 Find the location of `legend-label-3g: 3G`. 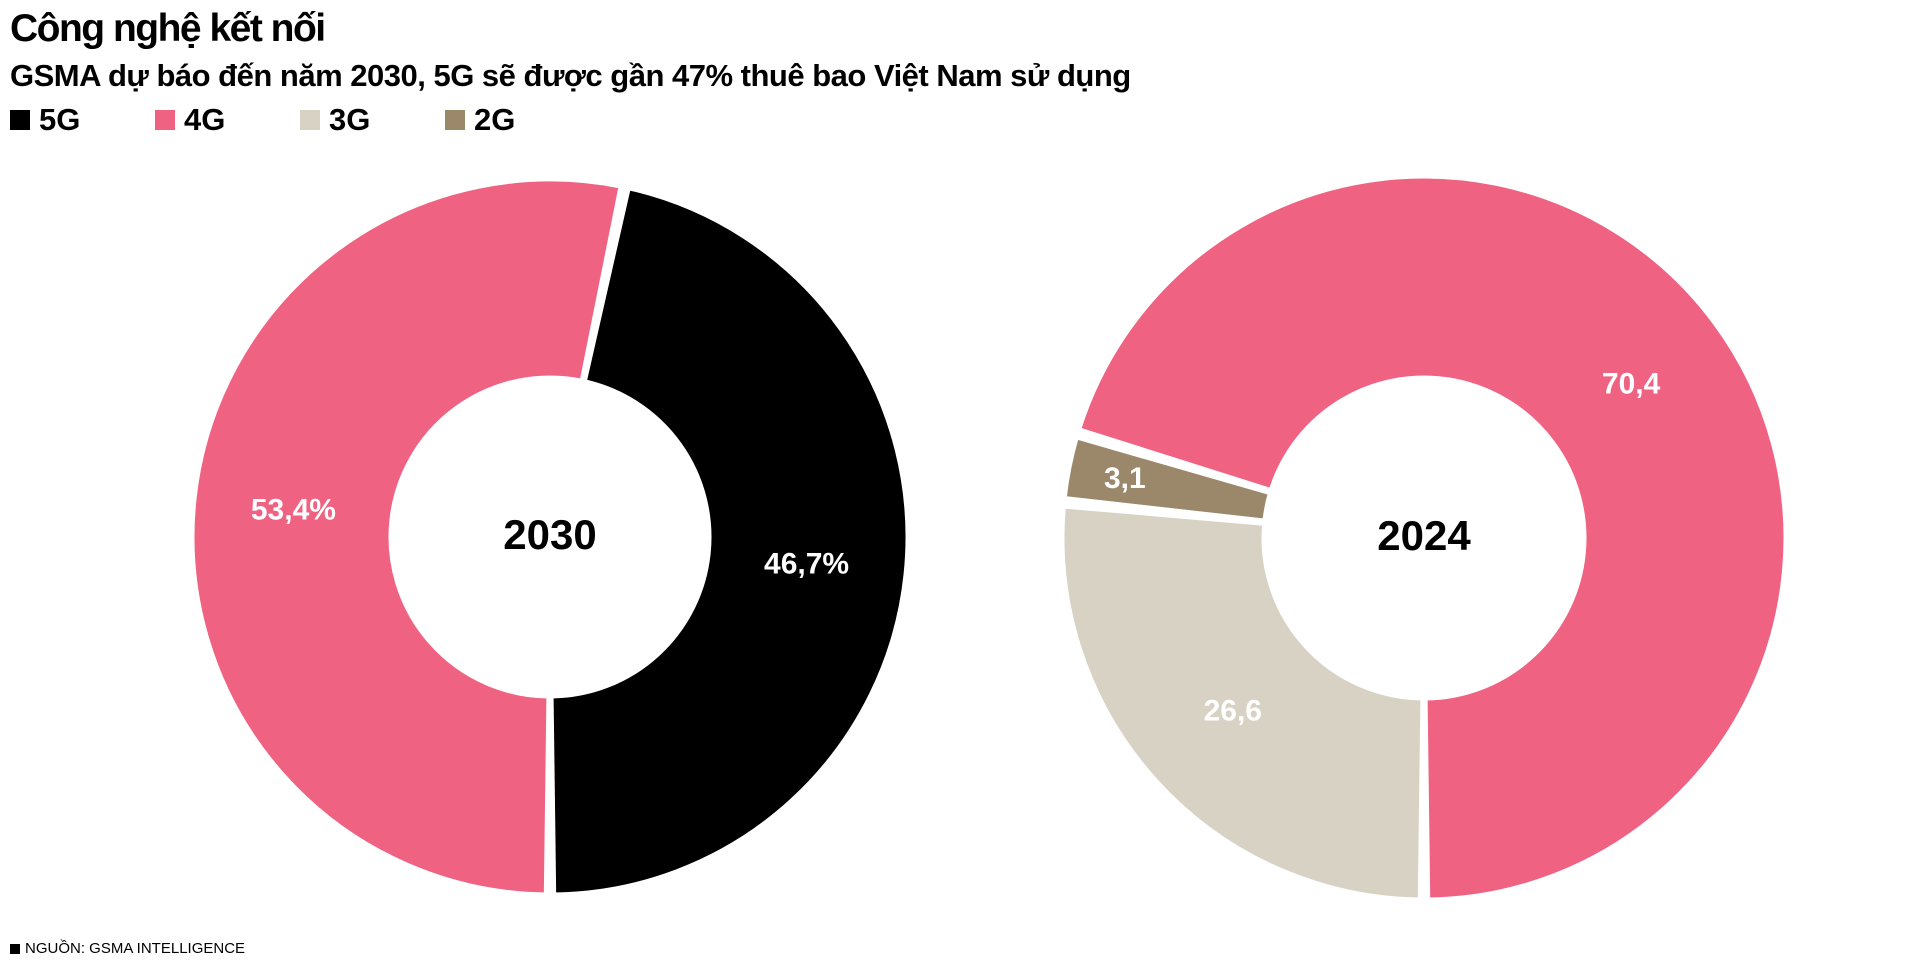

legend-label-3g: 3G is located at coordinates (350, 119).